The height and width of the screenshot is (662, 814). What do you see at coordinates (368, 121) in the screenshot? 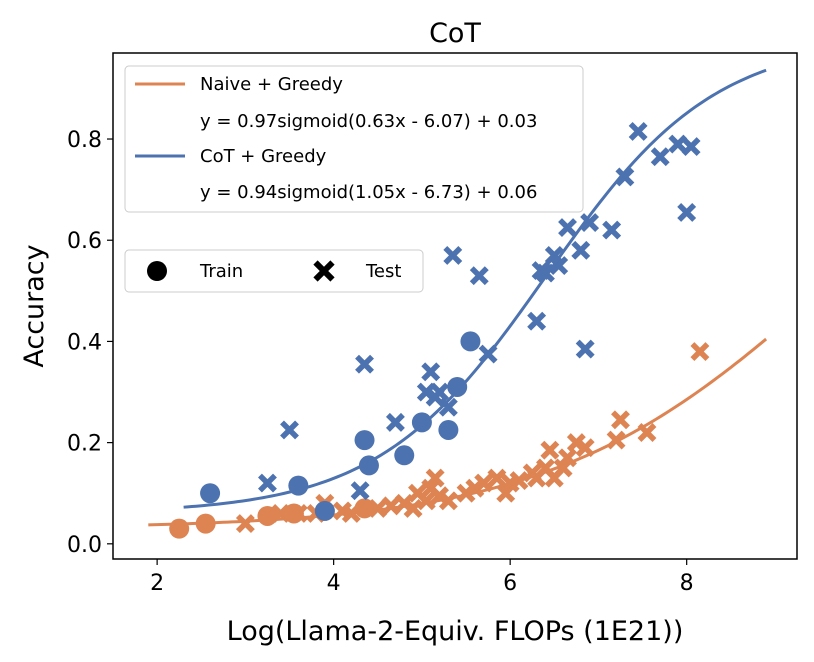
I see `legend-fit-naive: y = 0.97sigmoid(0.63x - 6.07) + 0.03` at bounding box center [368, 121].